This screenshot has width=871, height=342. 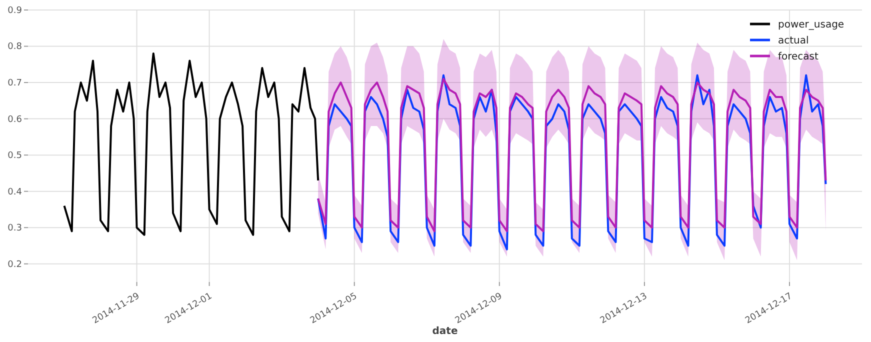 What do you see at coordinates (15, 47) in the screenshot?
I see `y-tick-label: 0.8` at bounding box center [15, 47].